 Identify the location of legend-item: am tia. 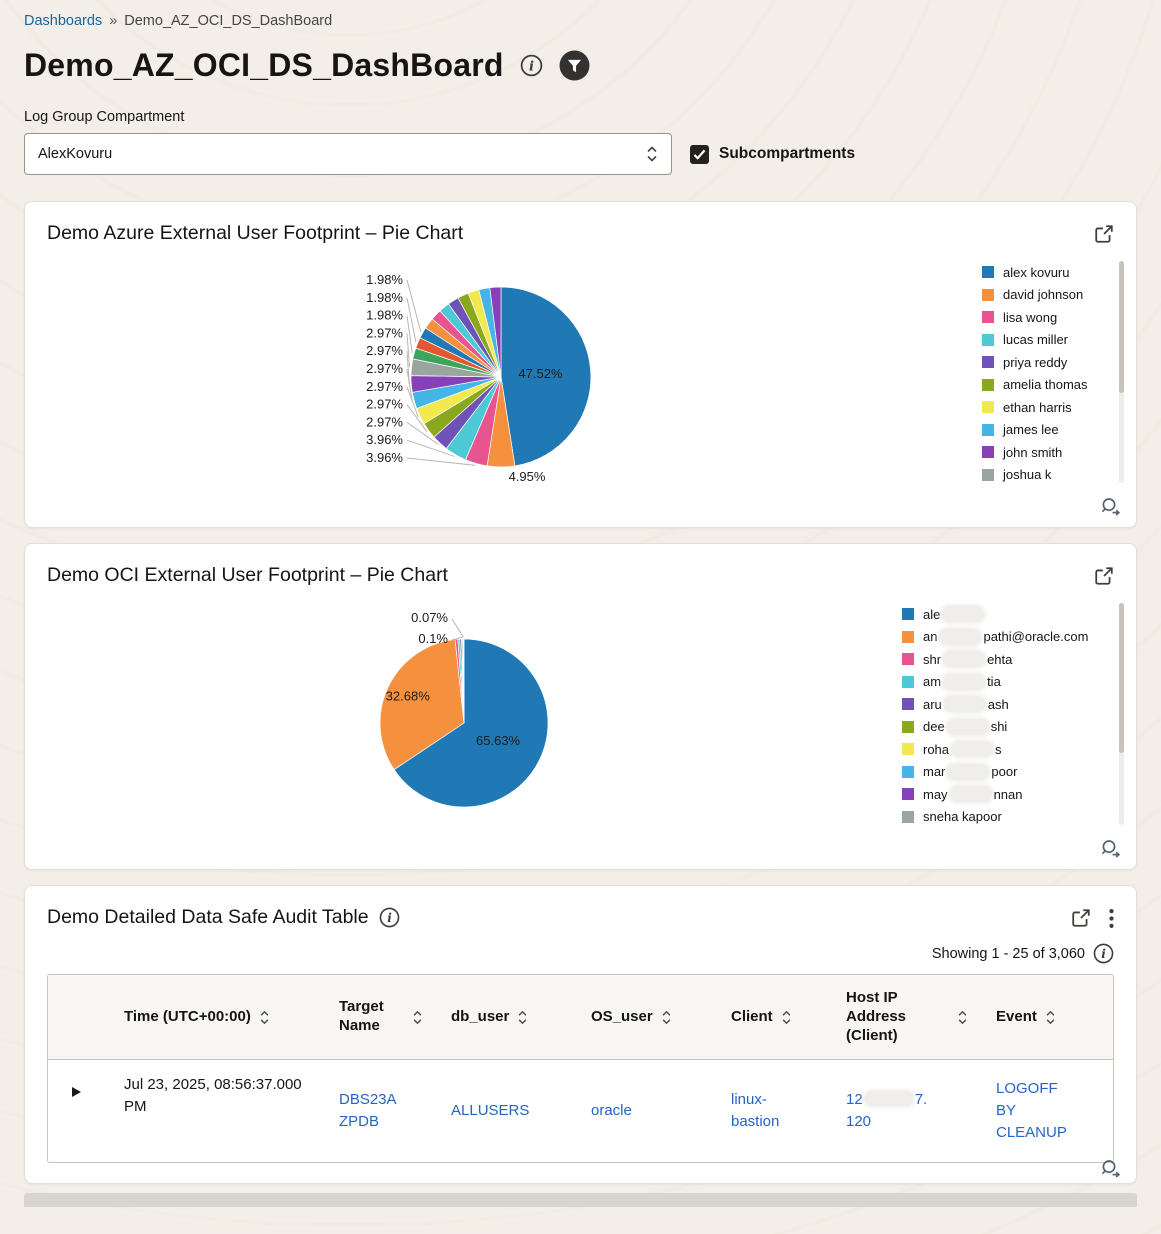
(1000, 682).